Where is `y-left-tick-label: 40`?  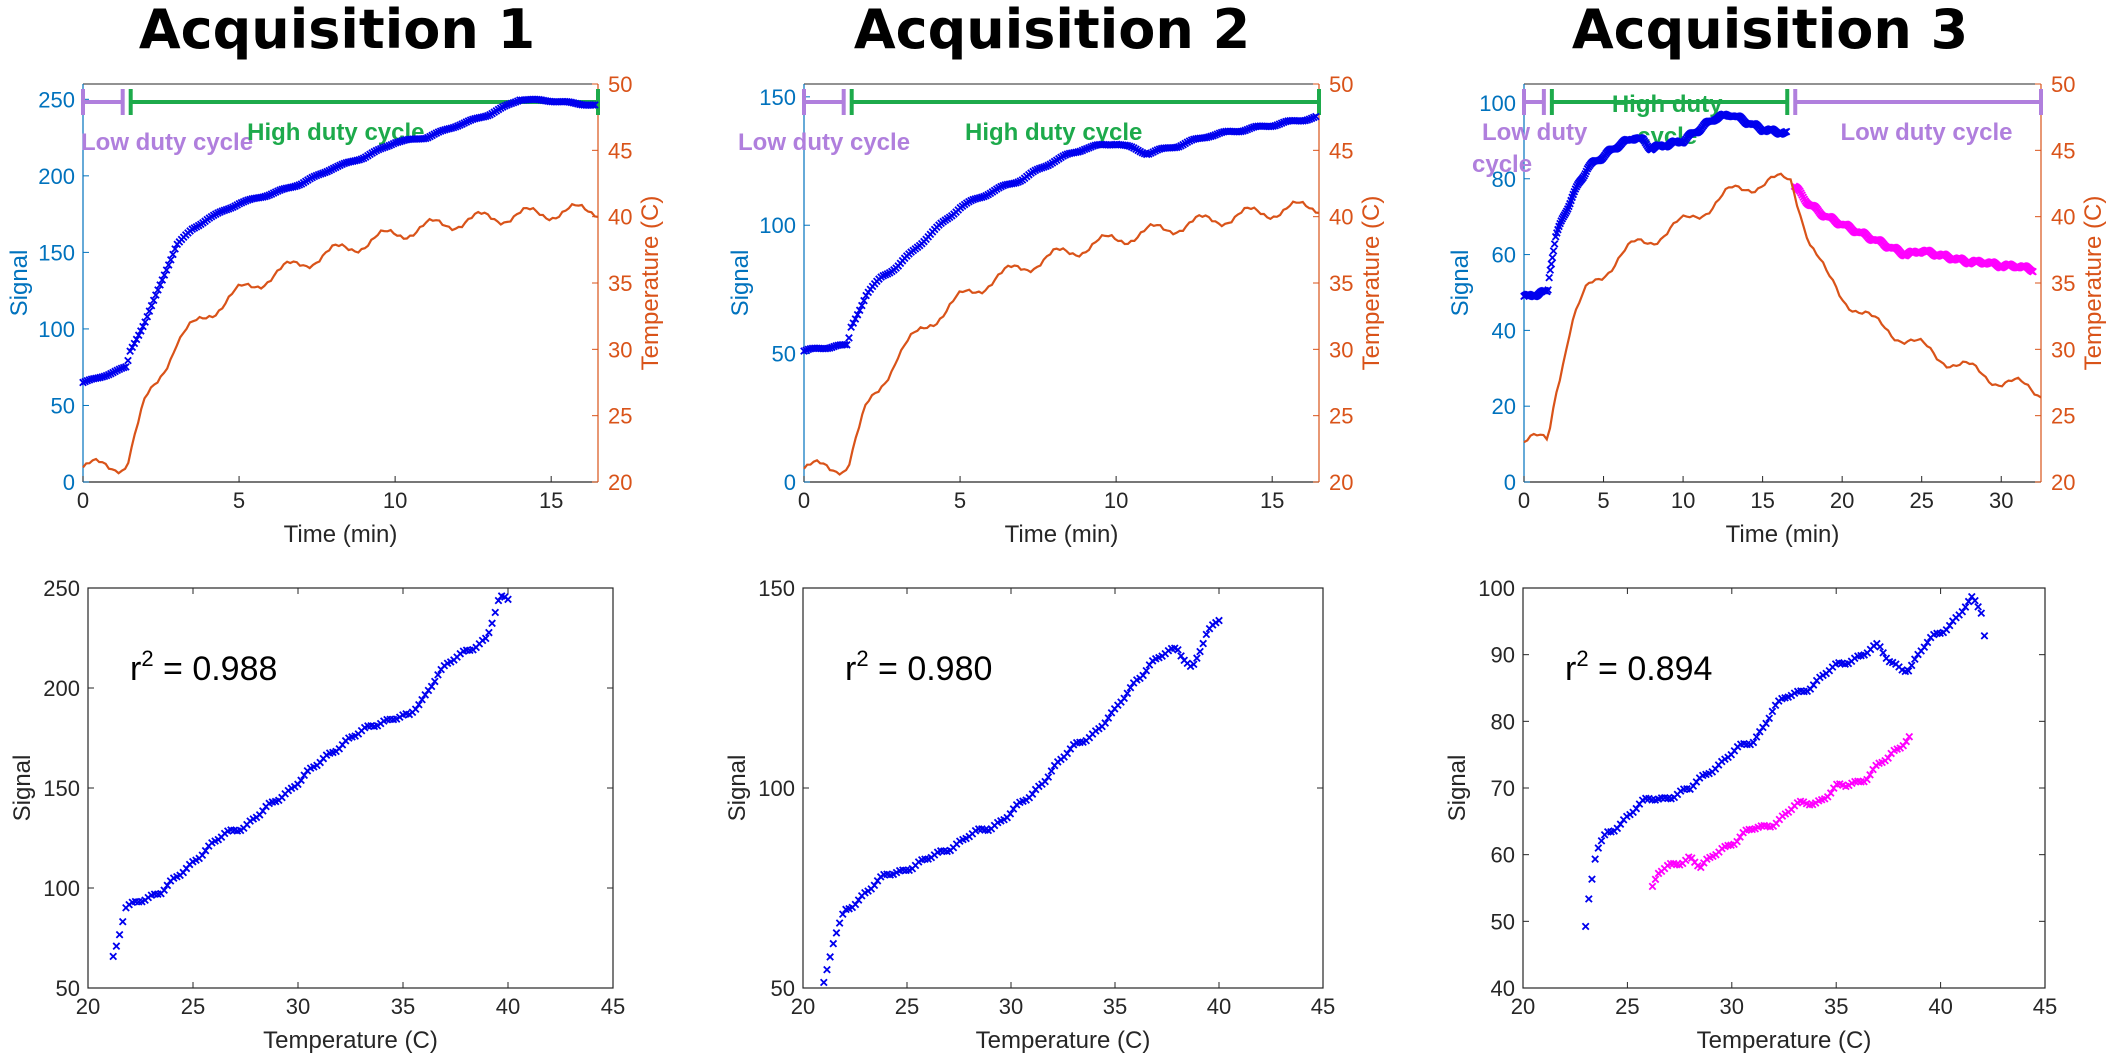
y-left-tick-label: 40 is located at coordinates (1504, 330).